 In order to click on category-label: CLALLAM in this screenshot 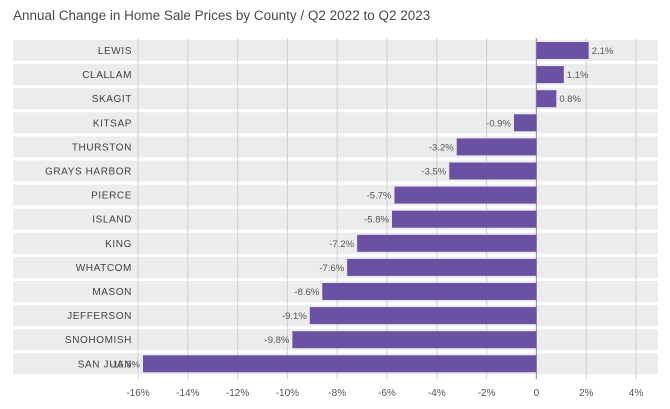, I will do `click(107, 75)`.